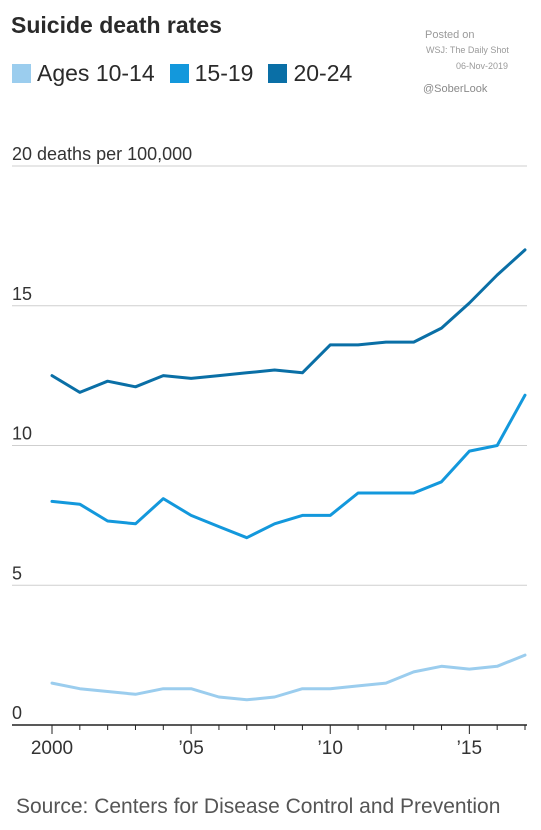  What do you see at coordinates (323, 73) in the screenshot?
I see `legend-label-20-24: 20-24` at bounding box center [323, 73].